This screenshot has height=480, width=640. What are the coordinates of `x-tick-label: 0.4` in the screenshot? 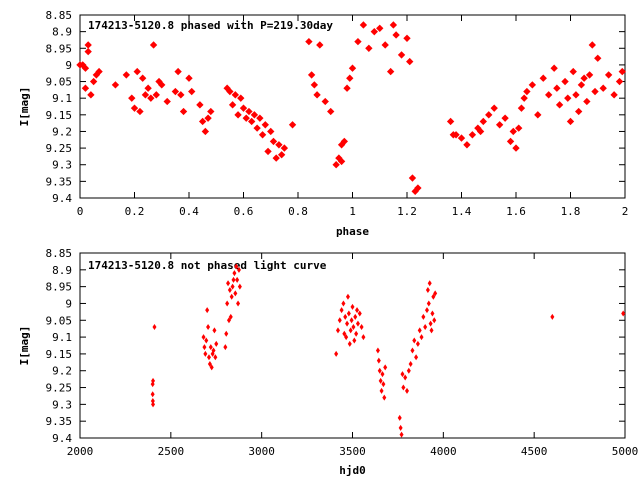 It's located at (189, 211).